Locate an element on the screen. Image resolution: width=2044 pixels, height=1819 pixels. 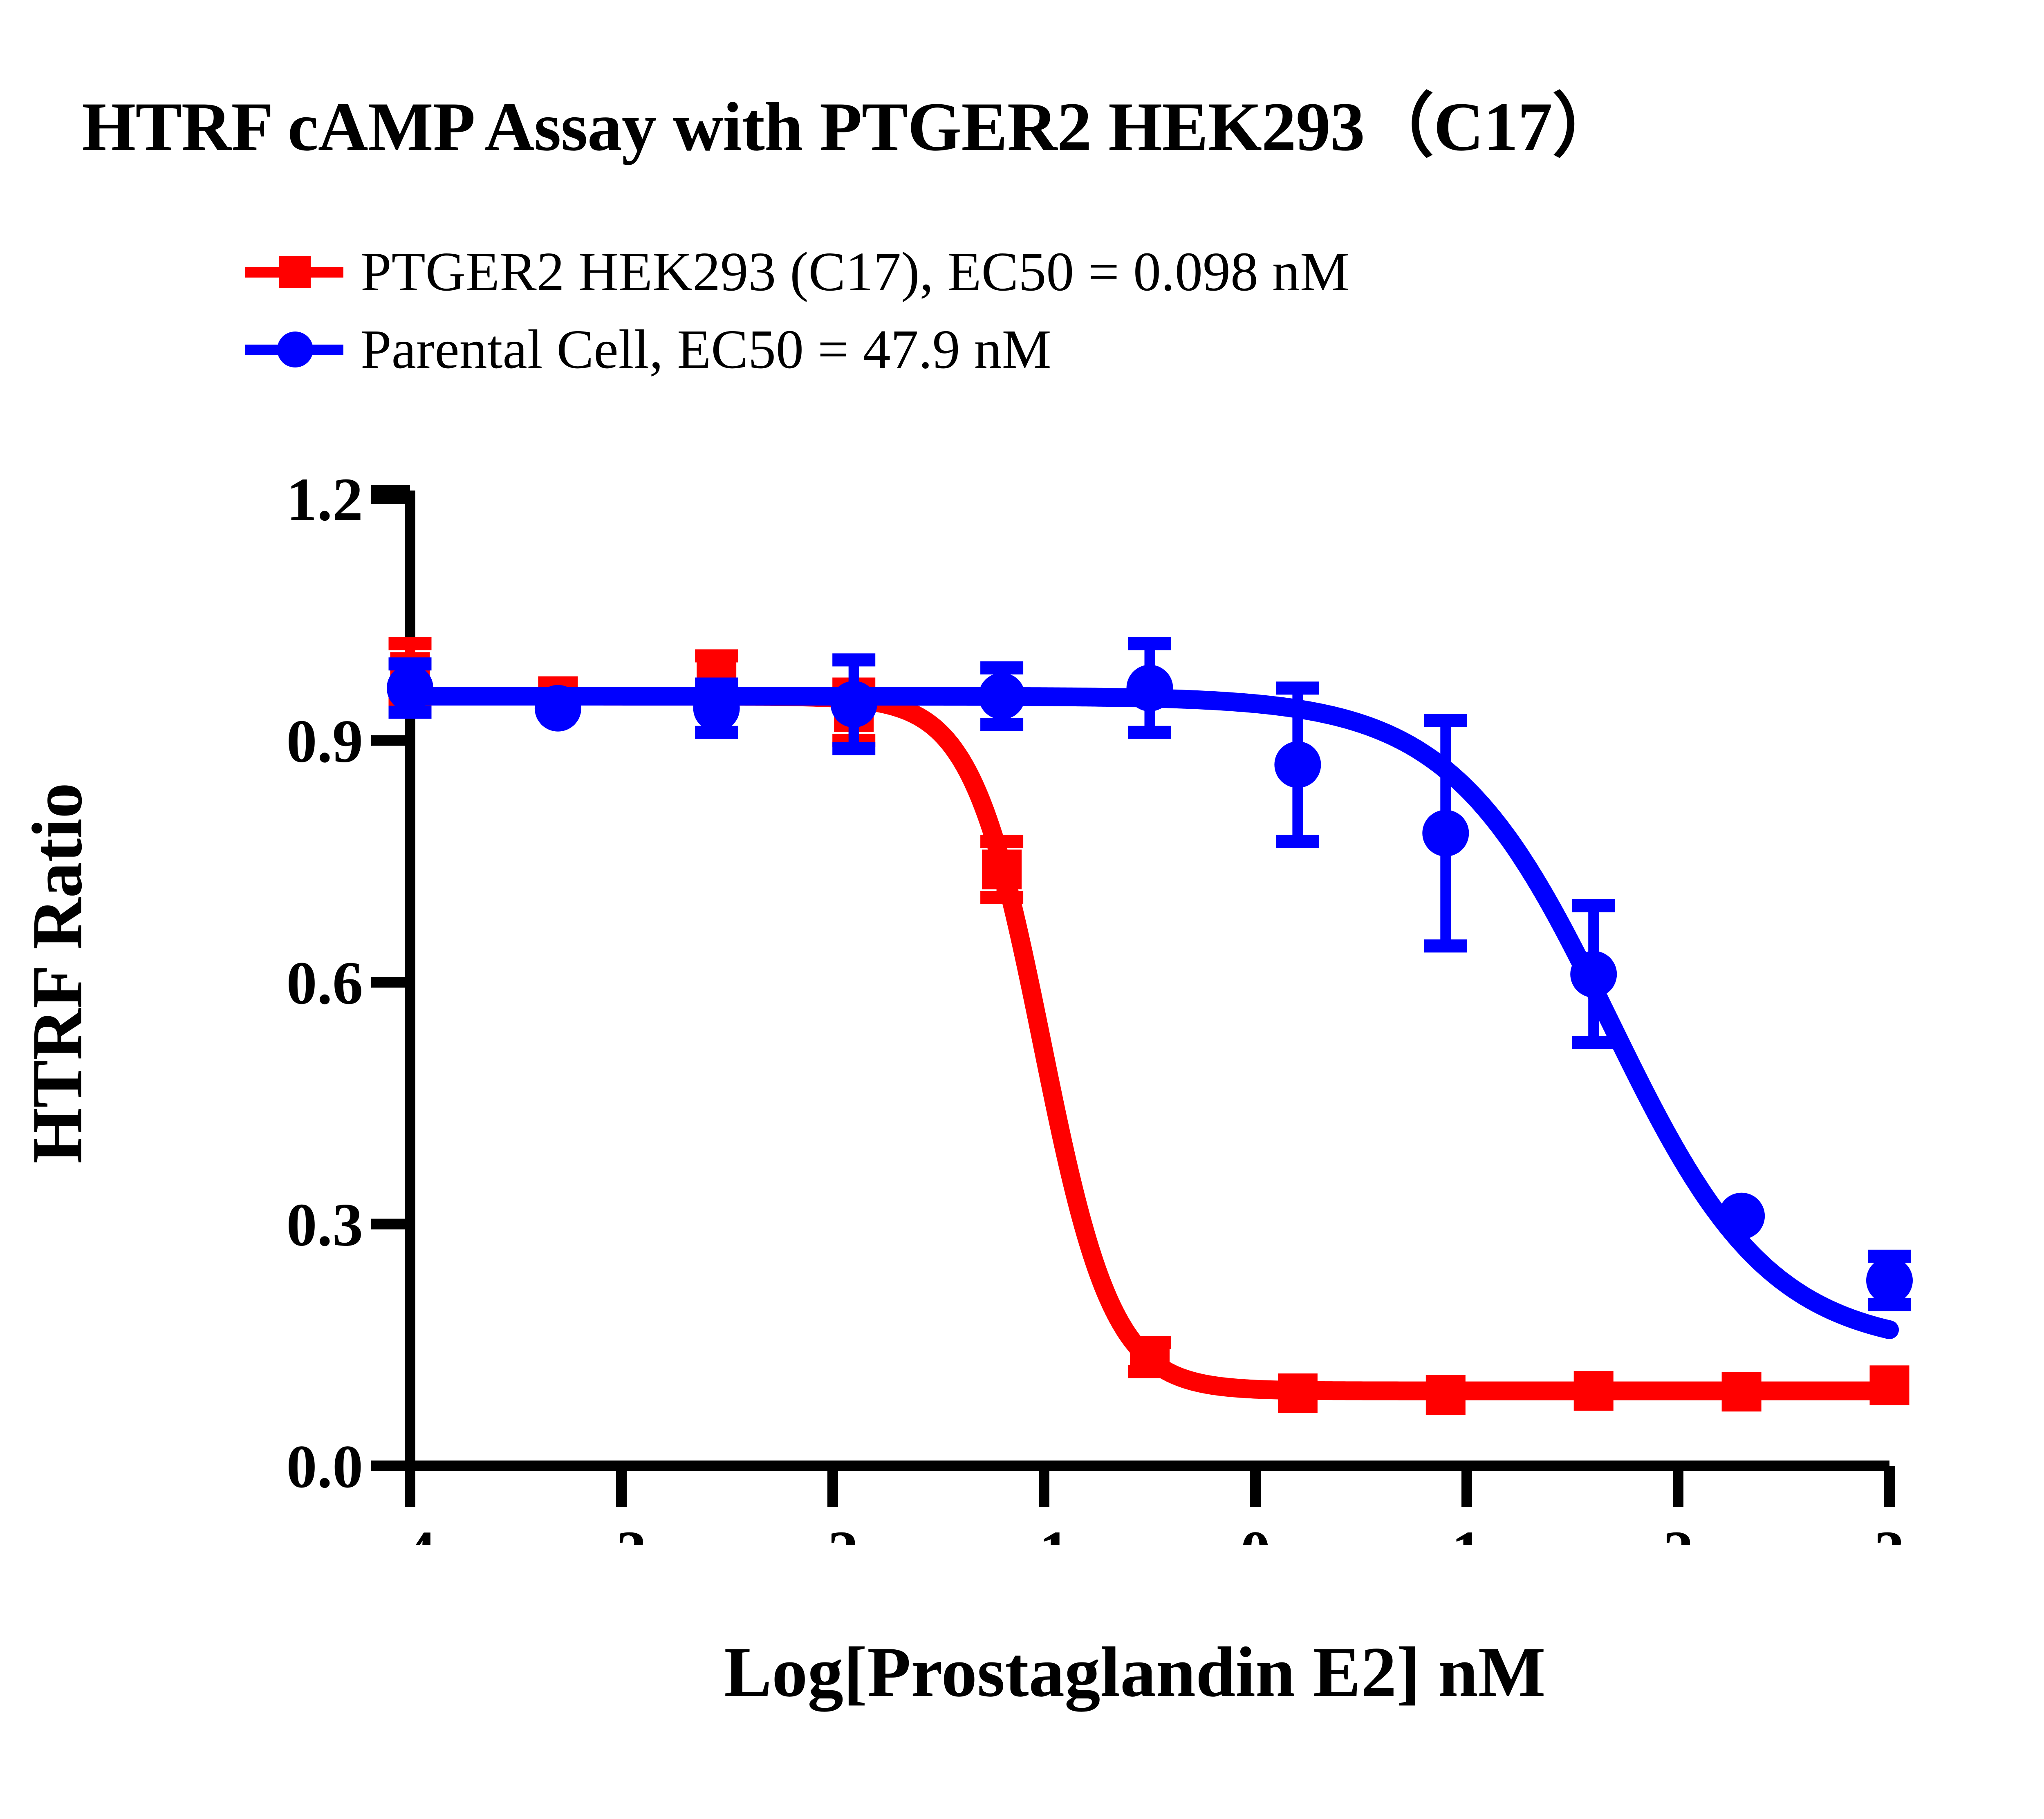
legend-entry-ptger2: PTGER2 HEK293 (C17), EC50 = 0.098 nM is located at coordinates (797, 272).